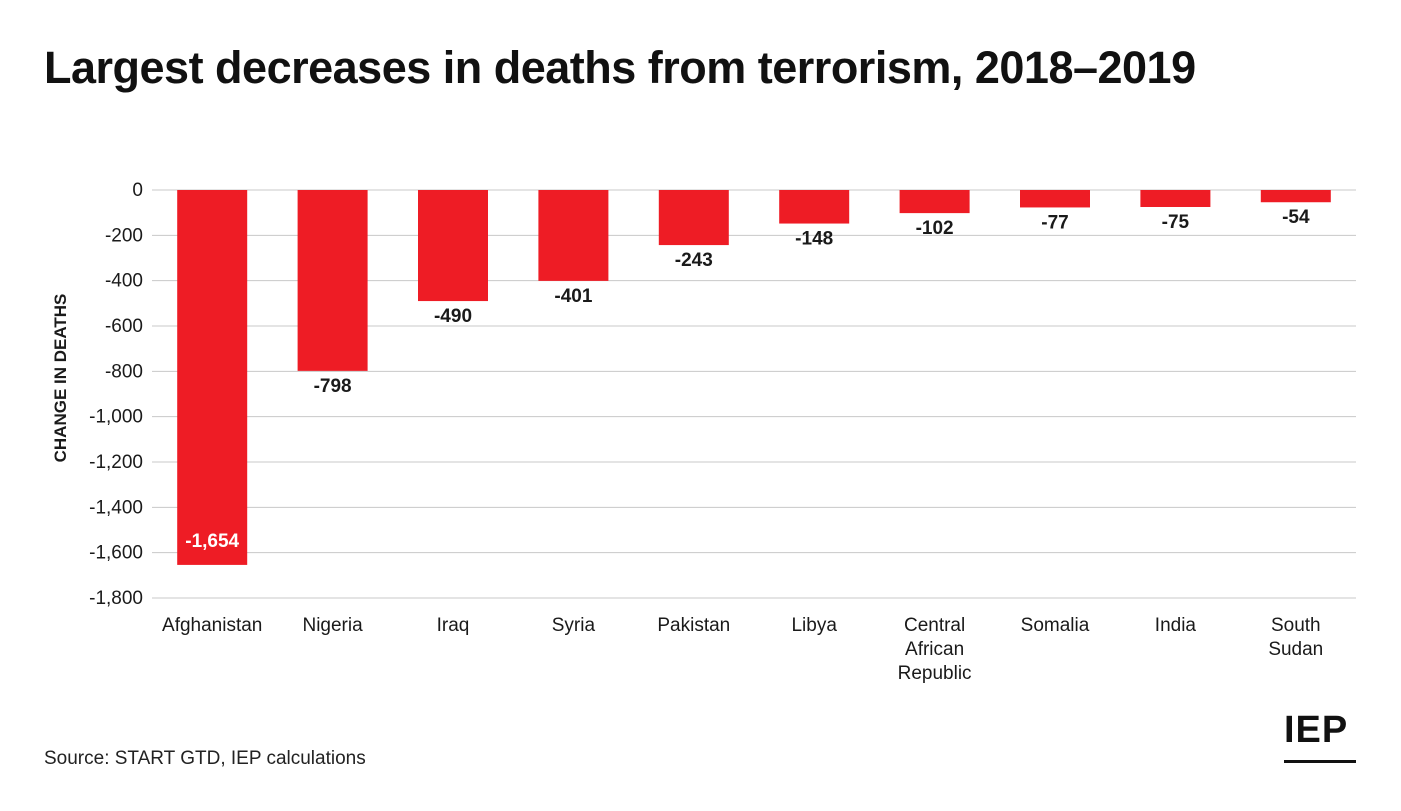 This screenshot has height=811, width=1401. I want to click on y-tick-label: -600, so click(124, 326).